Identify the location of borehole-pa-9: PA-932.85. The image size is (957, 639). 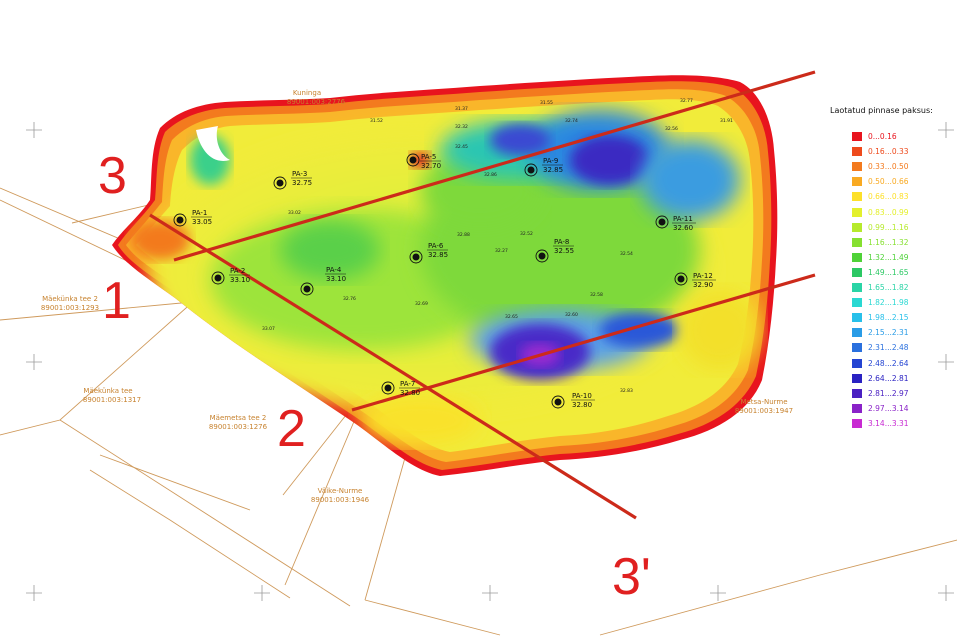
(543, 167).